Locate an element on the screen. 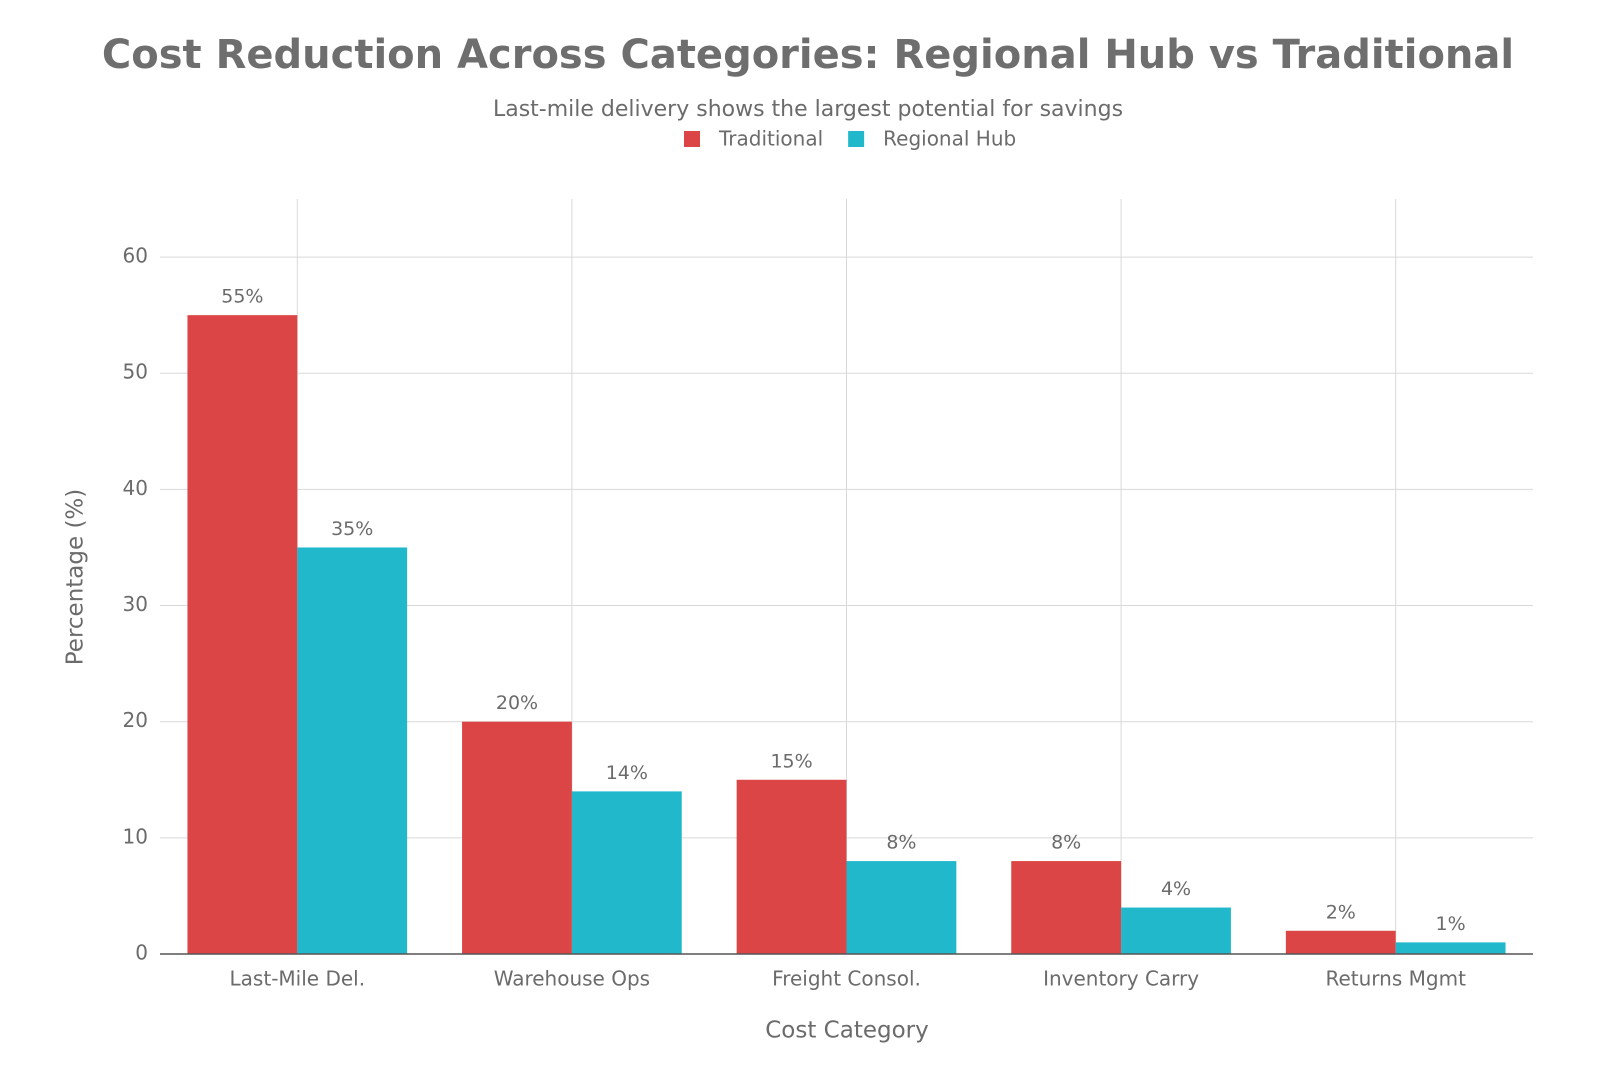 The width and height of the screenshot is (1600, 1066). y-tick-label: 20 is located at coordinates (135, 720).